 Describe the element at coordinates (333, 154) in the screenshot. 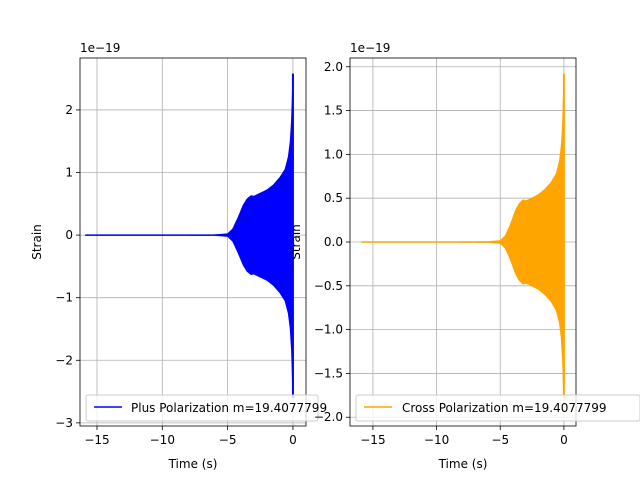

I see `y-tick-label: 1.0` at that location.